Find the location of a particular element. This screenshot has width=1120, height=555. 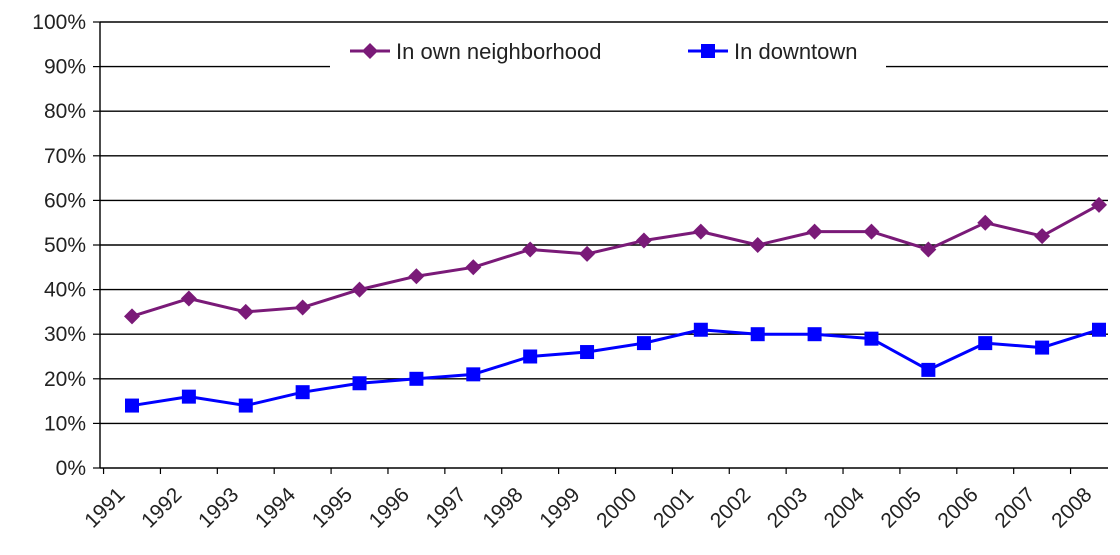

x-tick-label: 2001 is located at coordinates (673, 507).